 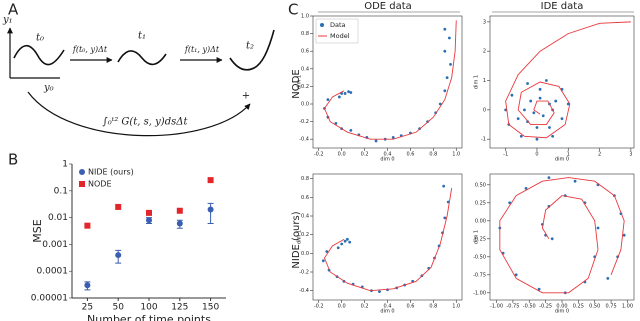 What do you see at coordinates (13, 160) in the screenshot?
I see `panel-label: B` at bounding box center [13, 160].